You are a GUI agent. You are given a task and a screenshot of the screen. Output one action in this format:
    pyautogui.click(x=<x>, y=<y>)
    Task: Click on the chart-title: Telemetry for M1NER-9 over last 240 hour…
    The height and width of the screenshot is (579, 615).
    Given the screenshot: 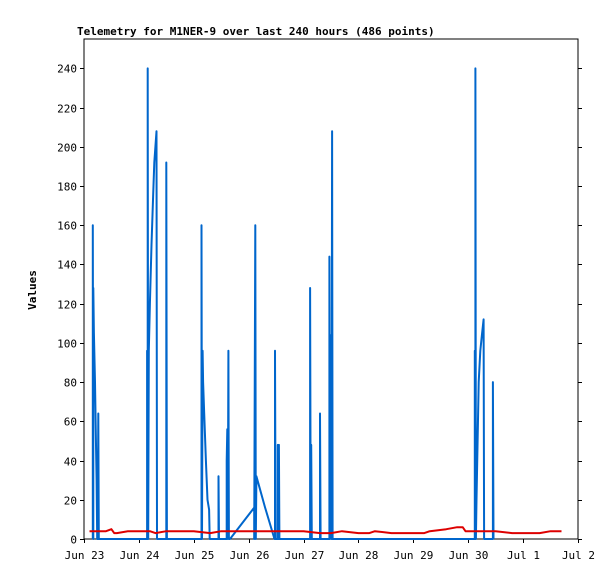 What is the action you would take?
    pyautogui.click(x=256, y=31)
    